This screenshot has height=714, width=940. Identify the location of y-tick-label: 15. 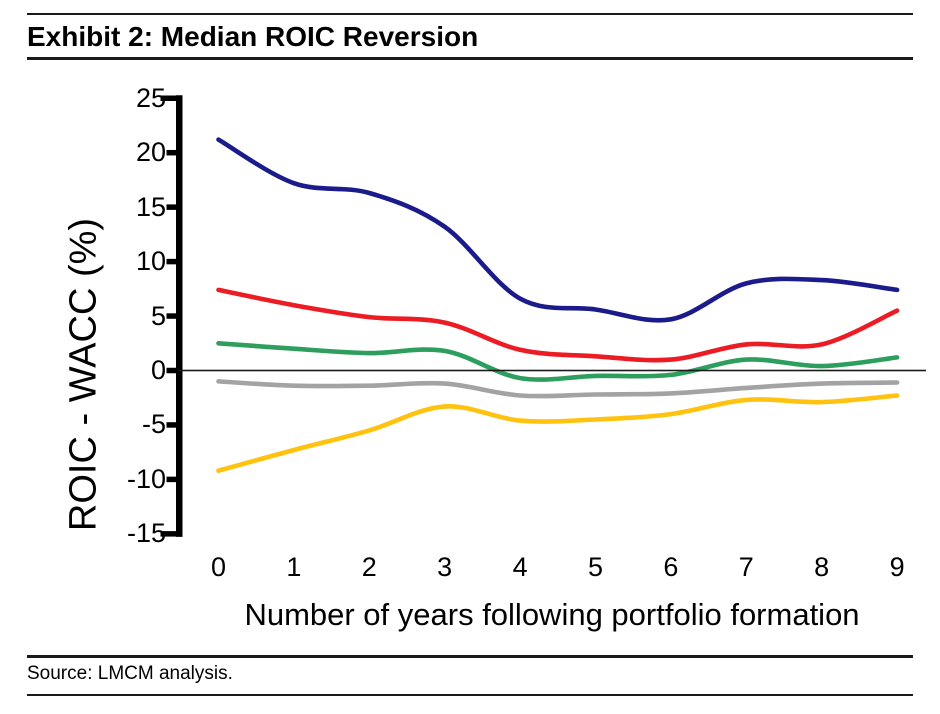
(150, 206).